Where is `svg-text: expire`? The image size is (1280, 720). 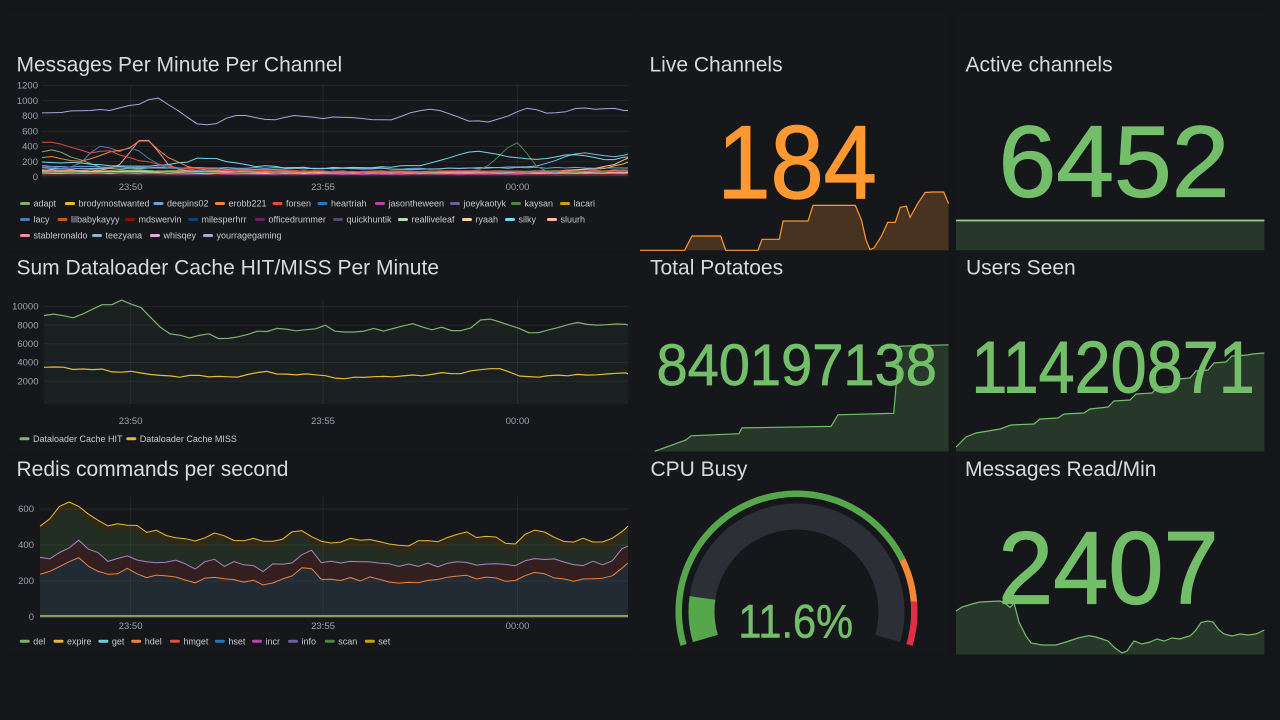 svg-text: expire is located at coordinates (79, 641).